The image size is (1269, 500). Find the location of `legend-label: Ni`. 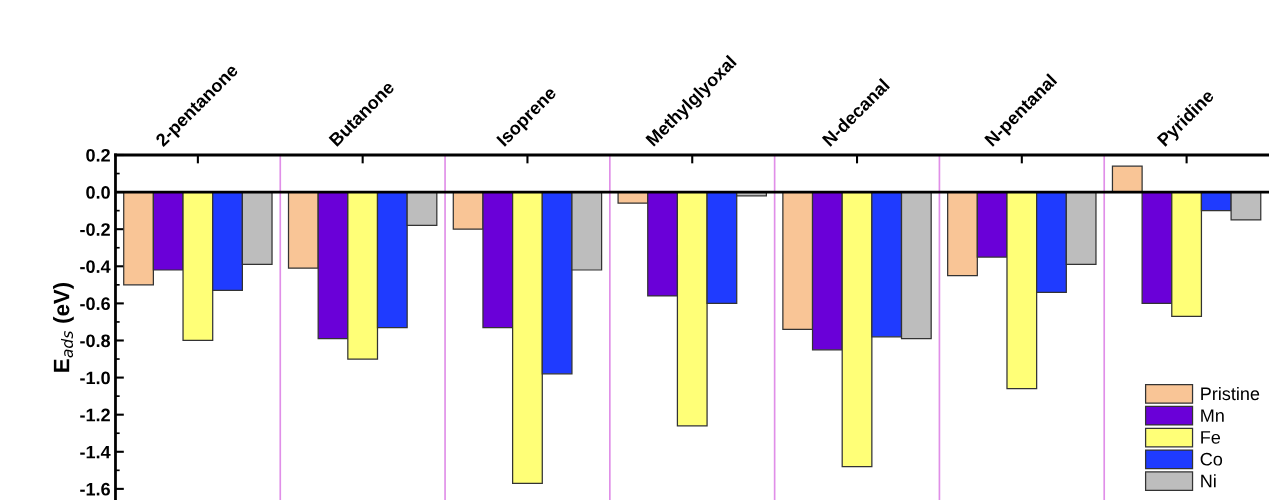

legend-label: Ni is located at coordinates (1208, 481).